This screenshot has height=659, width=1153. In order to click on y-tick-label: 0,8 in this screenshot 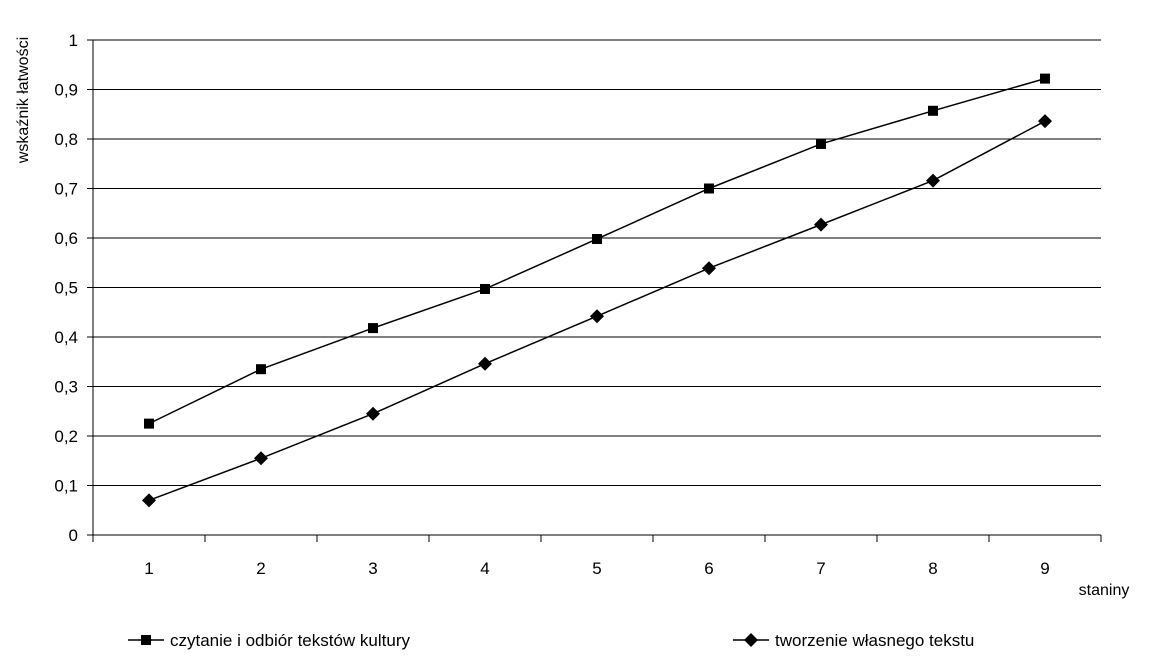, I will do `click(66, 139)`.